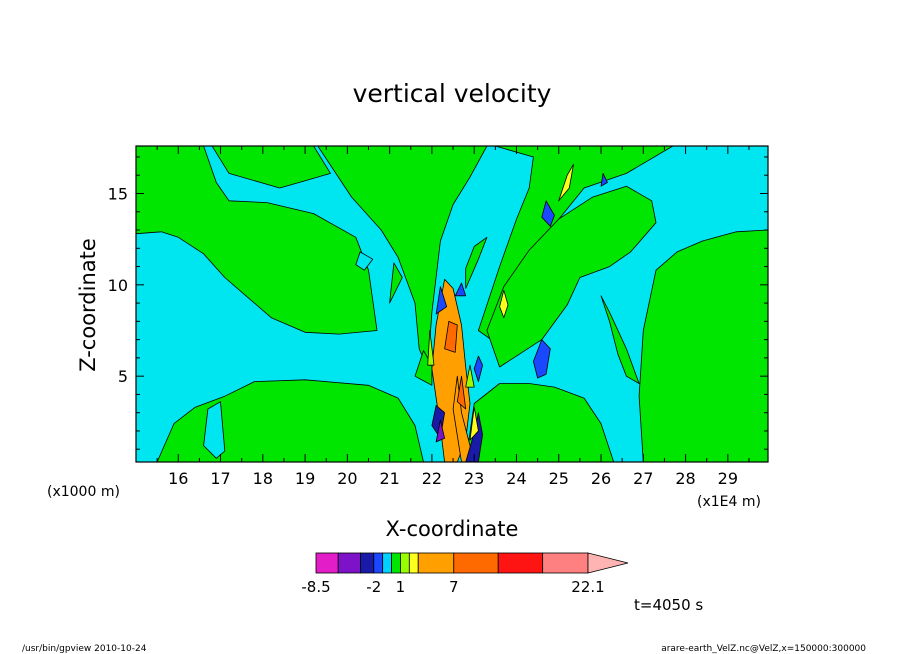 The image size is (904, 654). I want to click on footer-source: arare-earth_VelZ.nc@VelZ,x=150000:300000, so click(763, 649).